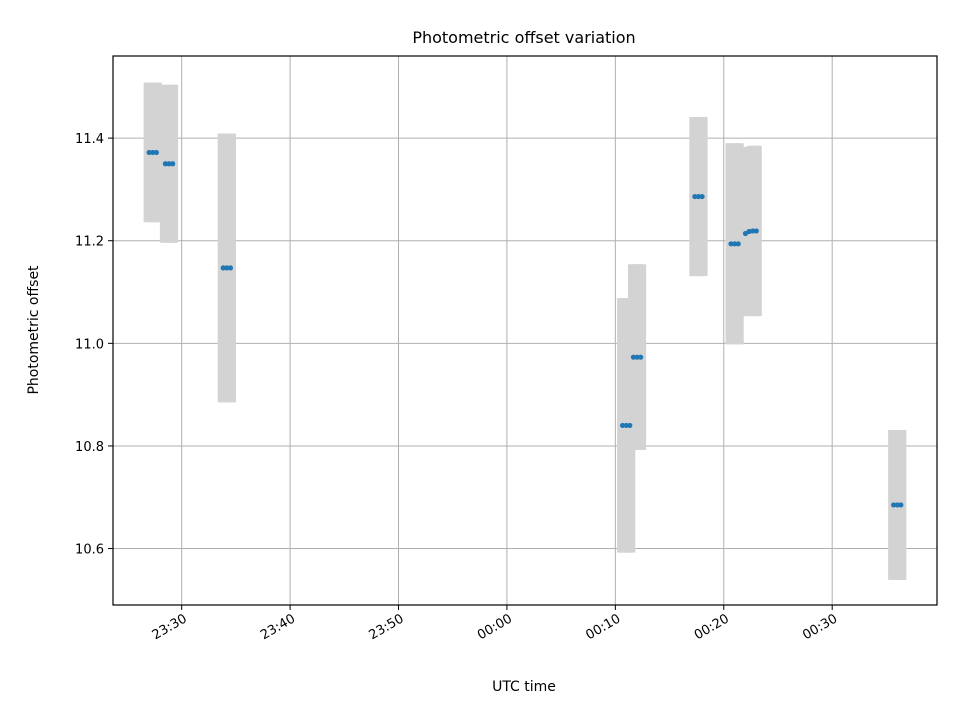 The width and height of the screenshot is (960, 720). What do you see at coordinates (89, 550) in the screenshot?
I see `y-tick-label: 10.6` at bounding box center [89, 550].